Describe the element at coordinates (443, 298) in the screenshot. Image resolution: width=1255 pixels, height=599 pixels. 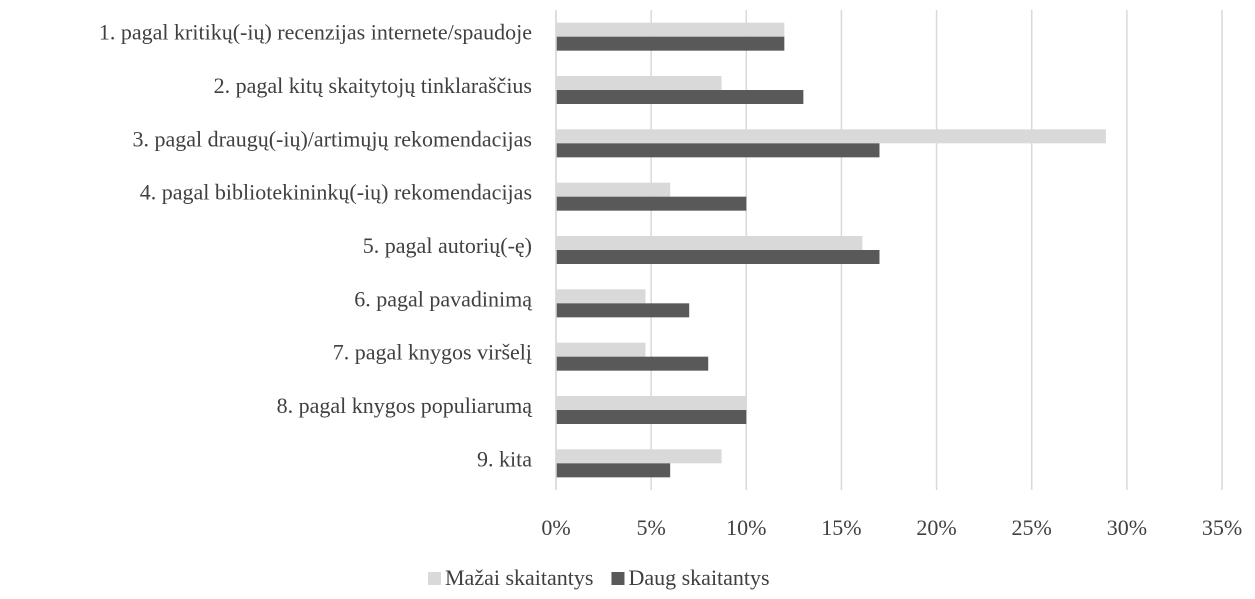
I see `y-tick-label: 6. pagal pavadinimą` at that location.